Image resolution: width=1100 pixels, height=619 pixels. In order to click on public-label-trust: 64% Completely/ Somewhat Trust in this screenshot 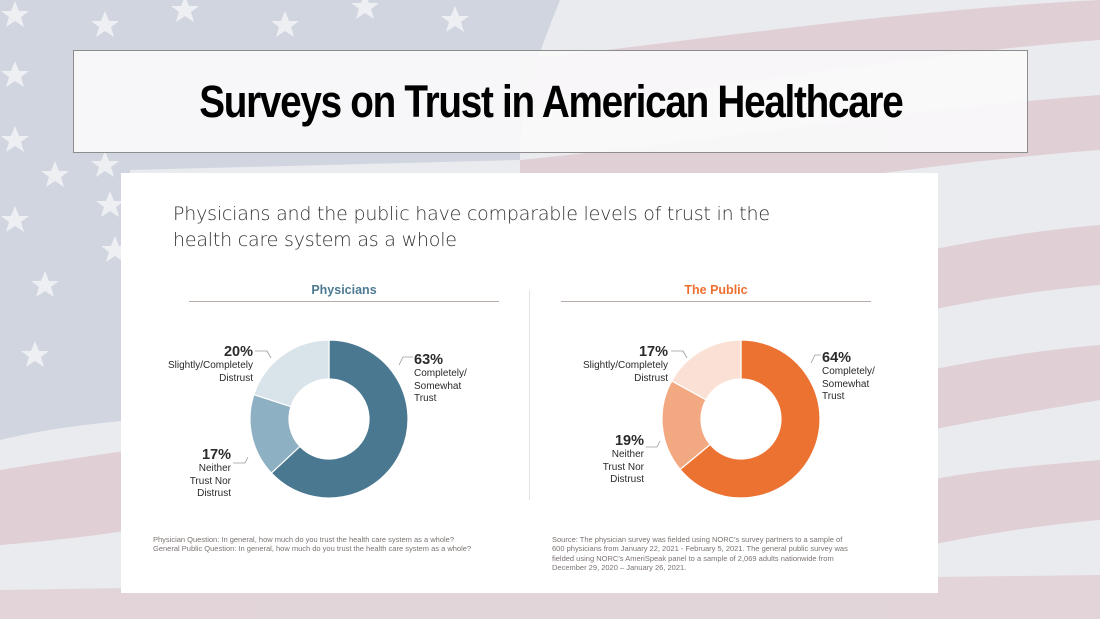, I will do `click(848, 377)`.